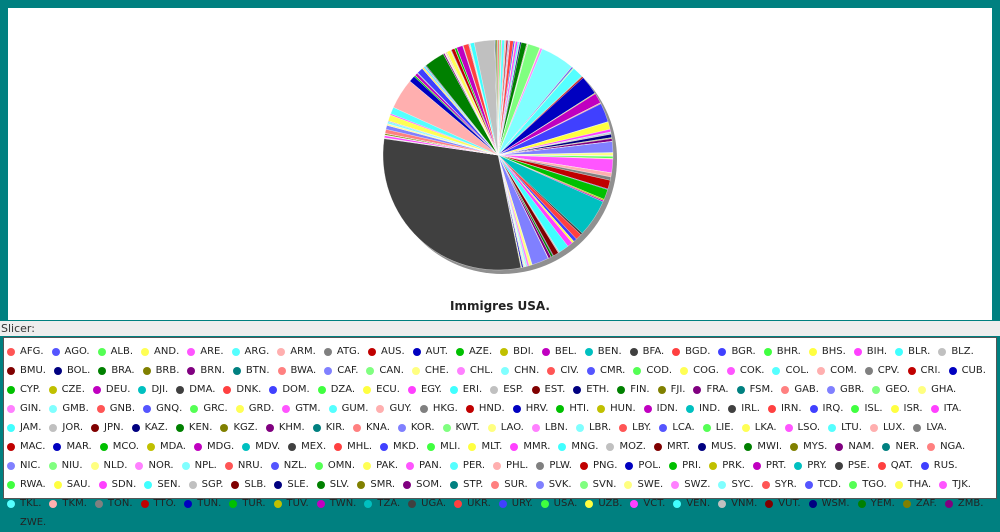 The height and width of the screenshot is (532, 1000). What do you see at coordinates (208, 408) in the screenshot?
I see `legend-item: GRC.` at bounding box center [208, 408].